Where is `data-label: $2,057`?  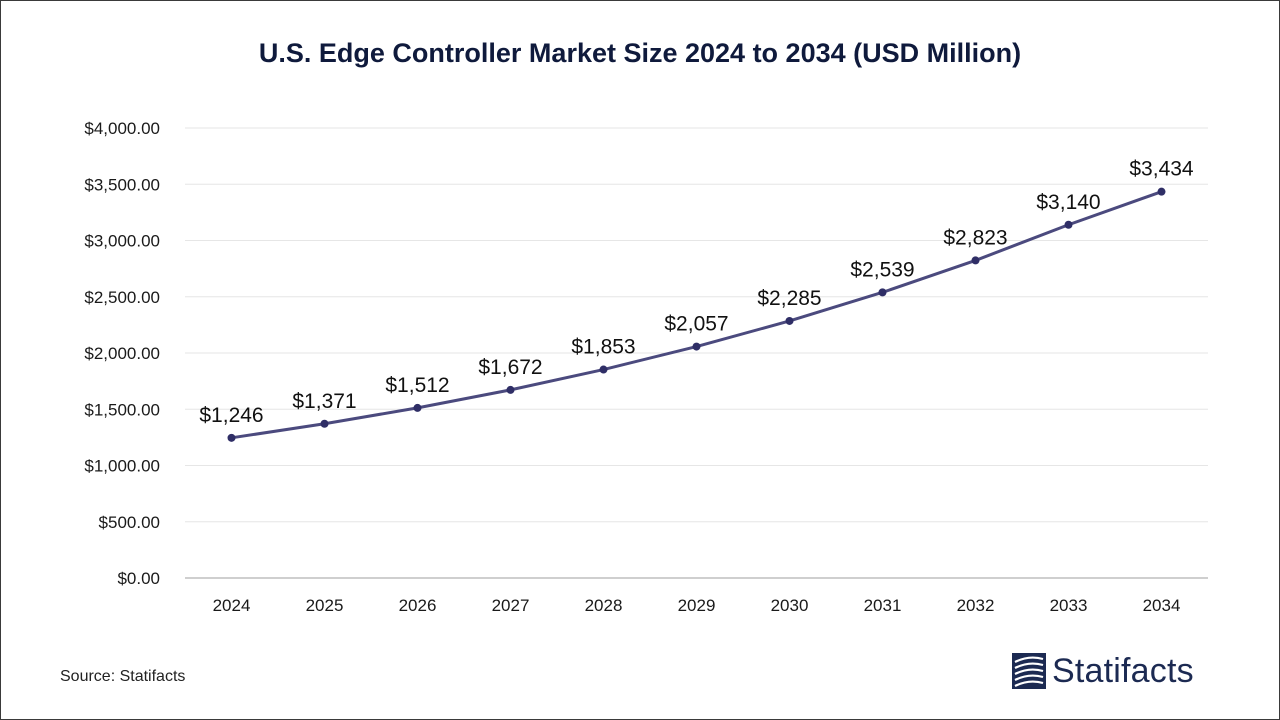 data-label: $2,057 is located at coordinates (696, 324).